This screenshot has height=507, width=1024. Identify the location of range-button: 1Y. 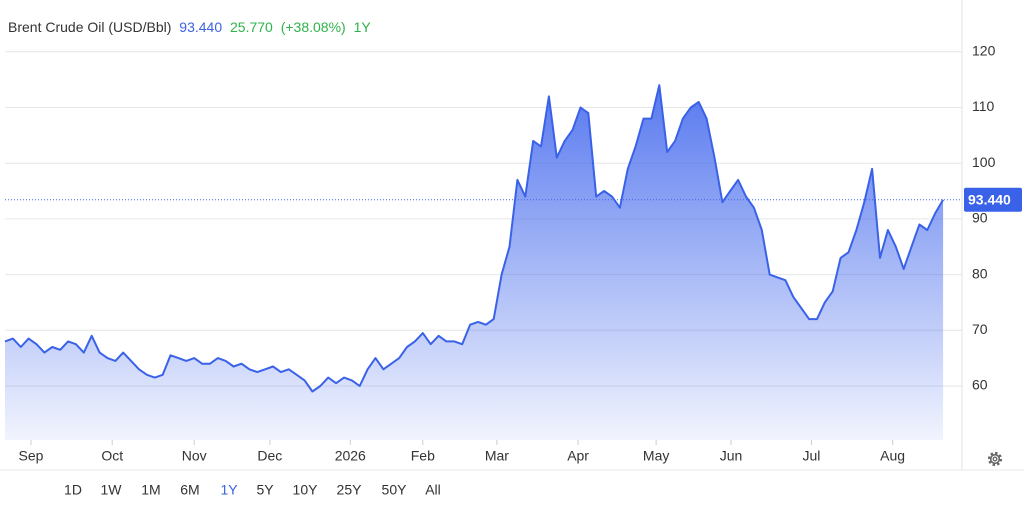
(229, 490).